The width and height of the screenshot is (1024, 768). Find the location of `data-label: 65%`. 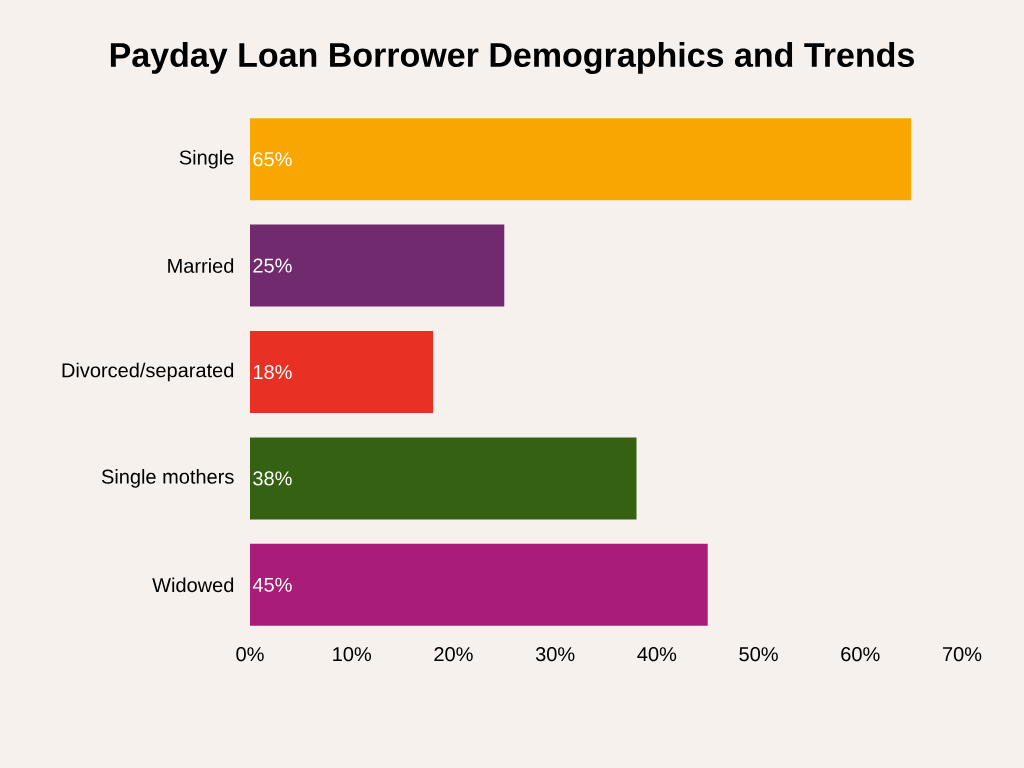

data-label: 65% is located at coordinates (272, 159).